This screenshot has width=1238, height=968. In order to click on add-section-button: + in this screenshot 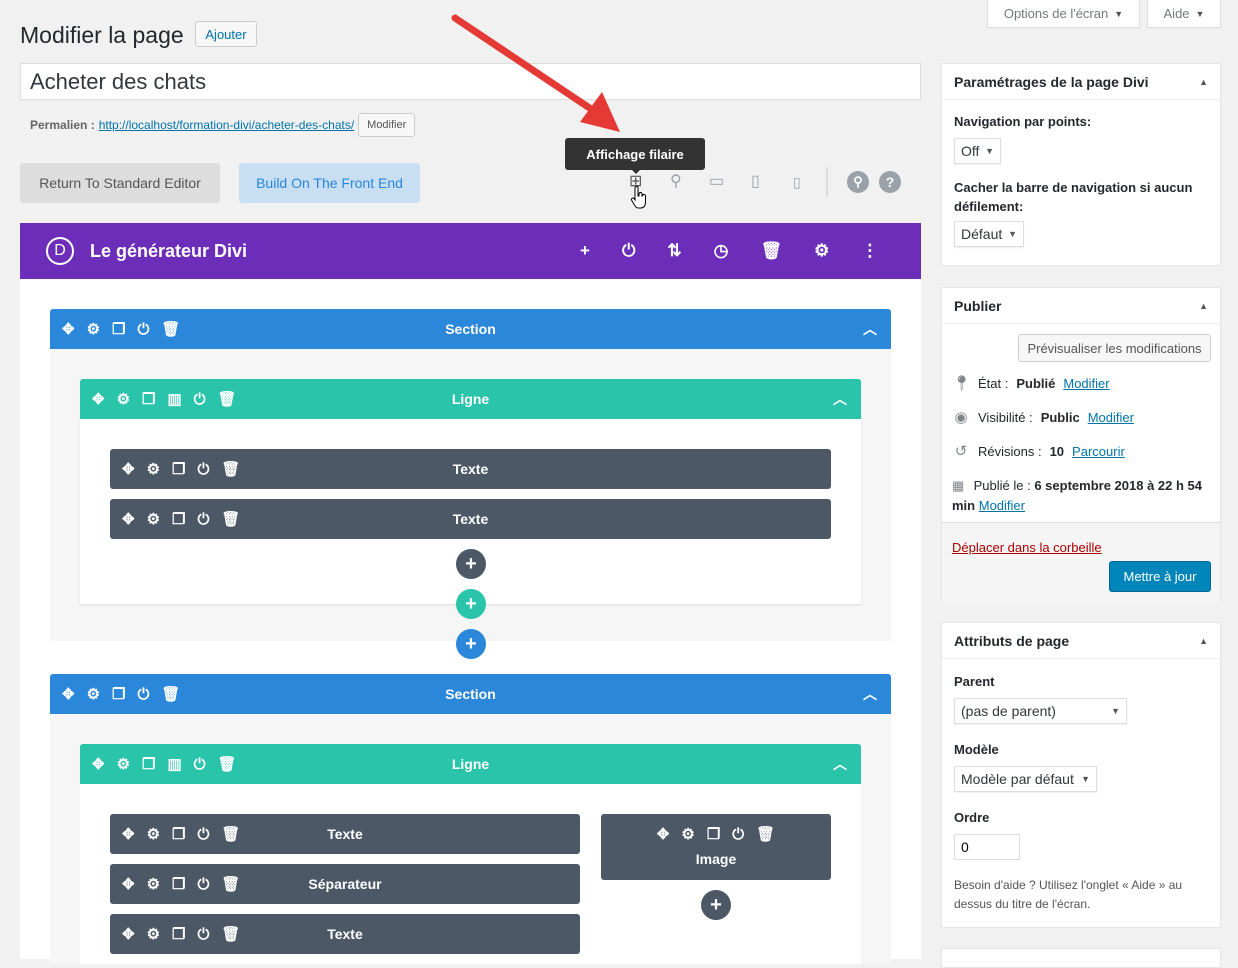, I will do `click(471, 644)`.